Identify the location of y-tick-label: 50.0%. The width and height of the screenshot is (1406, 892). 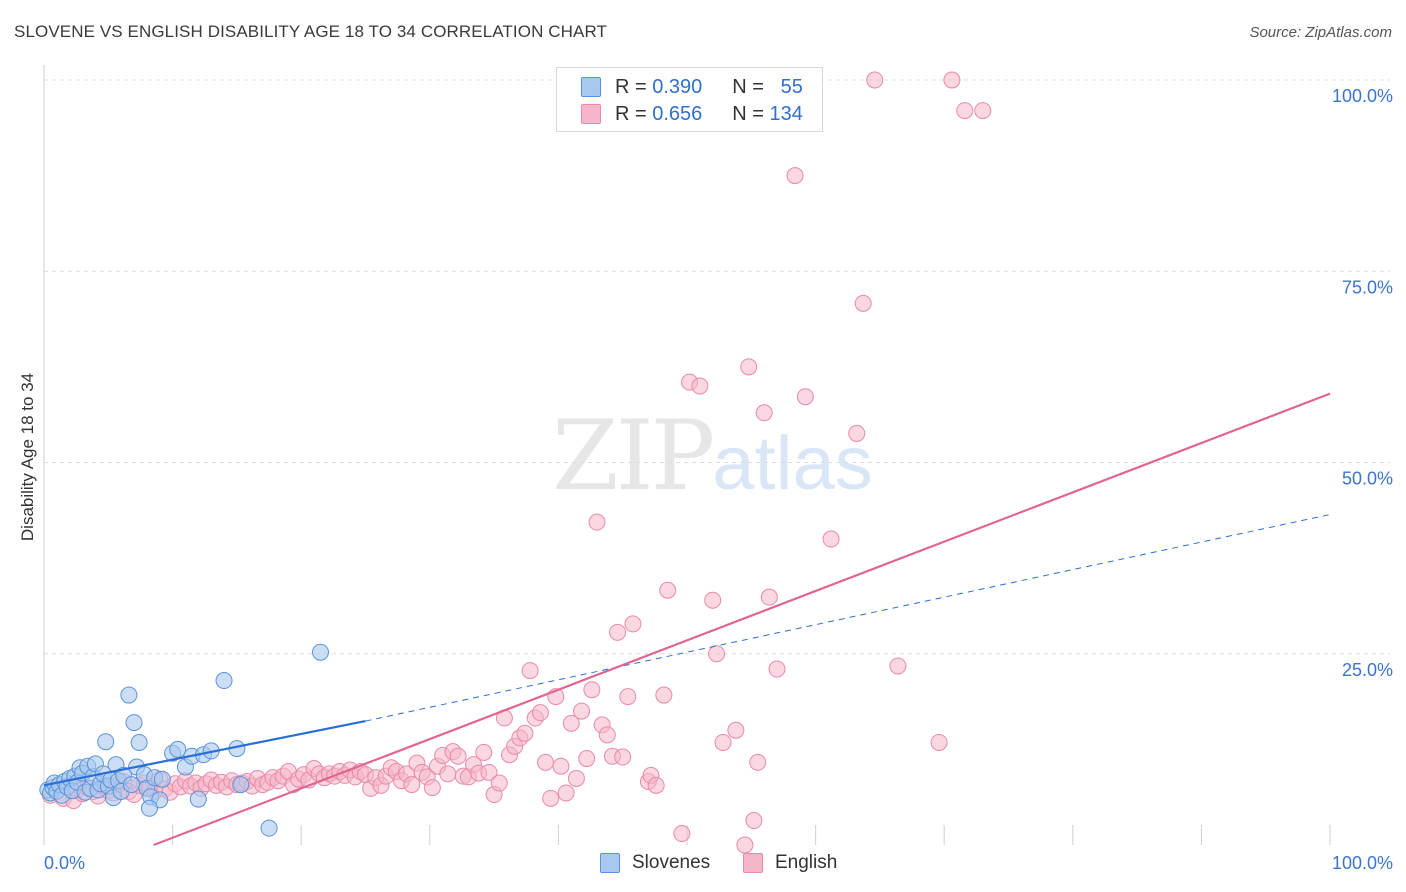
(1367, 479).